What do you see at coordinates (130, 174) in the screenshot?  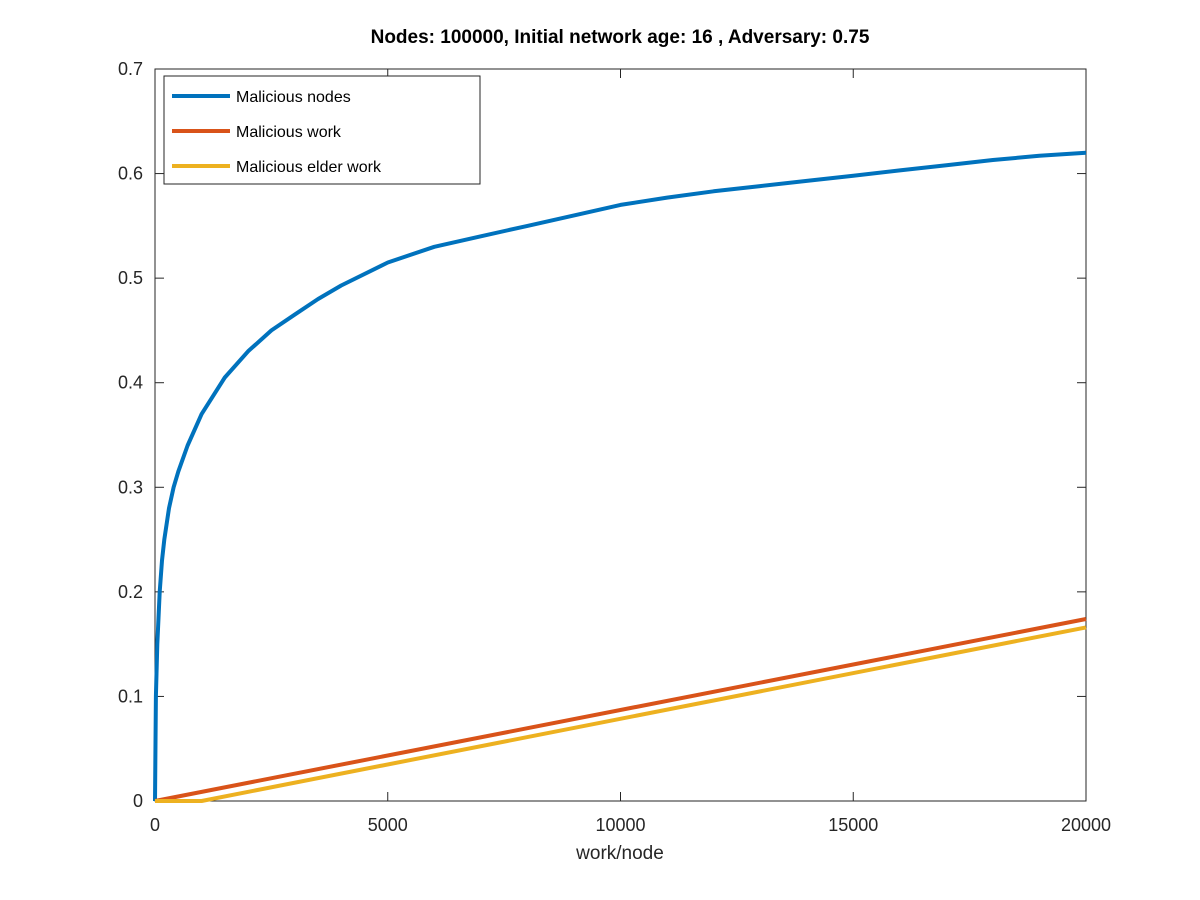 I see `y-tick-label: 0.6` at bounding box center [130, 174].